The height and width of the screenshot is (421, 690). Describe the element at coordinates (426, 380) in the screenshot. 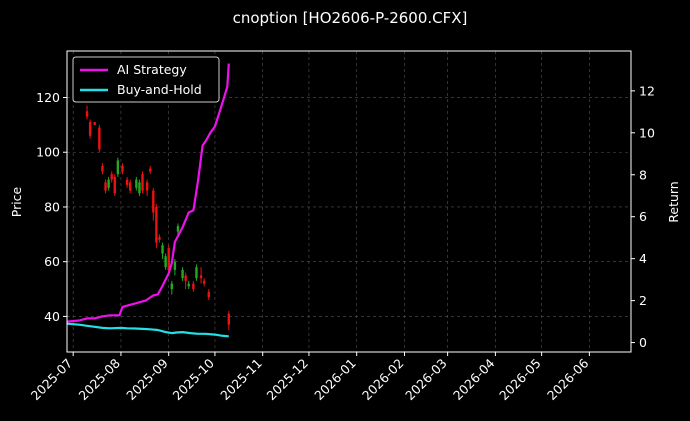

I see `x-tick-label: 2026-03` at that location.